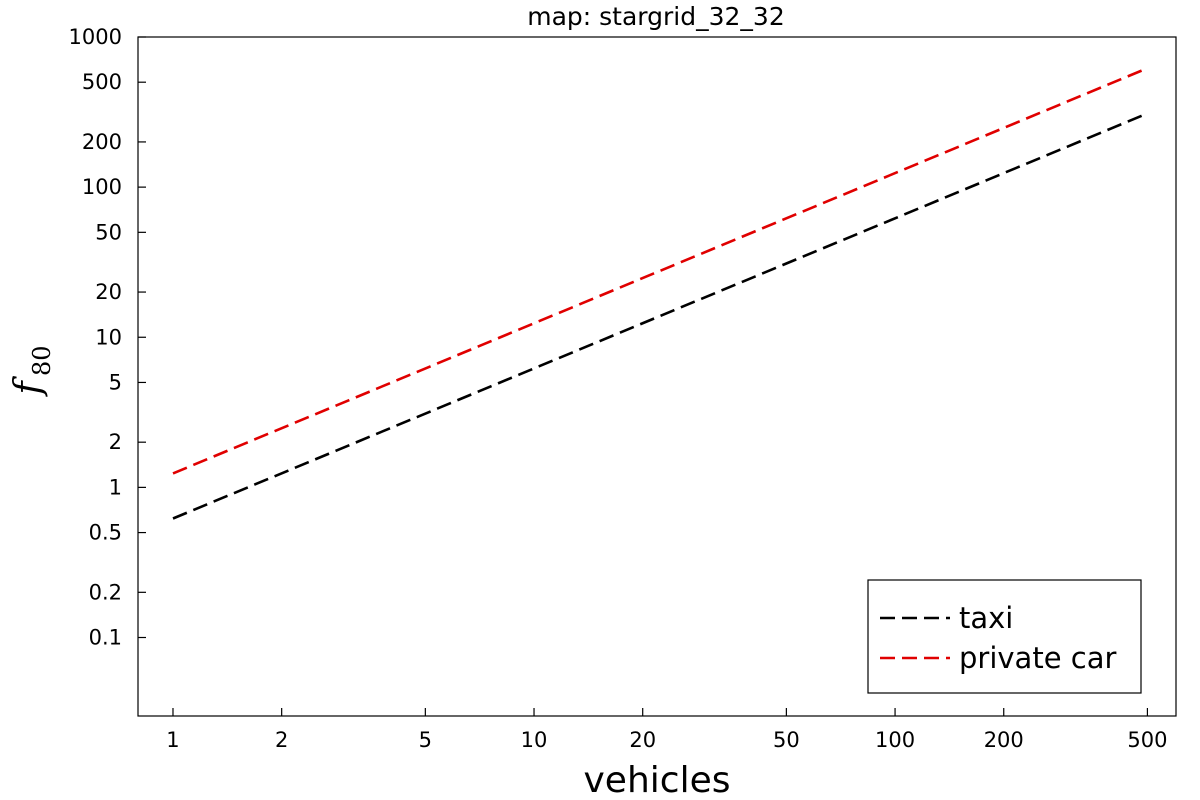  What do you see at coordinates (42, 360) in the screenshot?
I see `y-axis-label-sub: 80` at bounding box center [42, 360].